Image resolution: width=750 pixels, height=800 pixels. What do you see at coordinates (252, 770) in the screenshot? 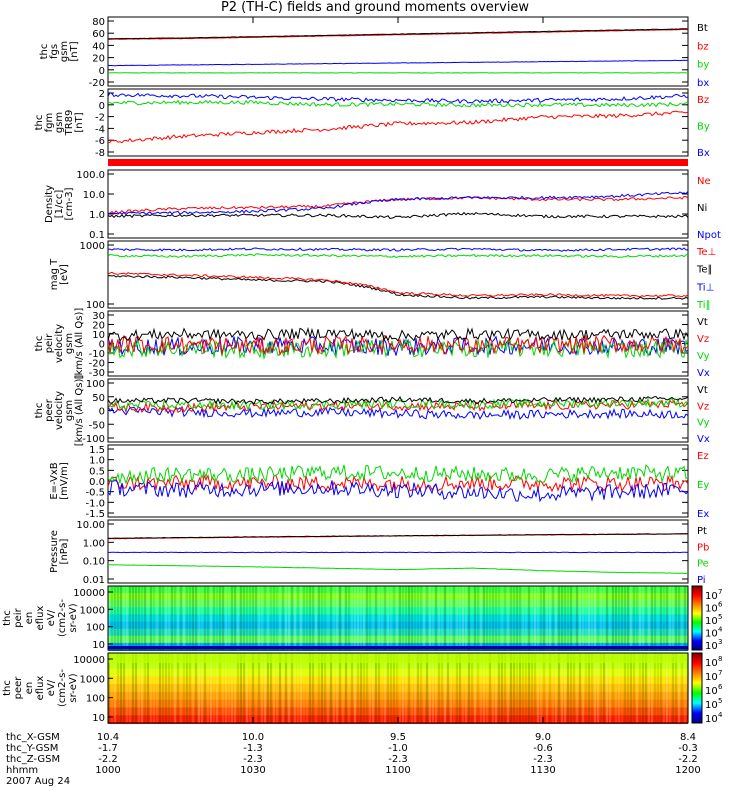
I see `x-tick-label: 1030` at bounding box center [252, 770].